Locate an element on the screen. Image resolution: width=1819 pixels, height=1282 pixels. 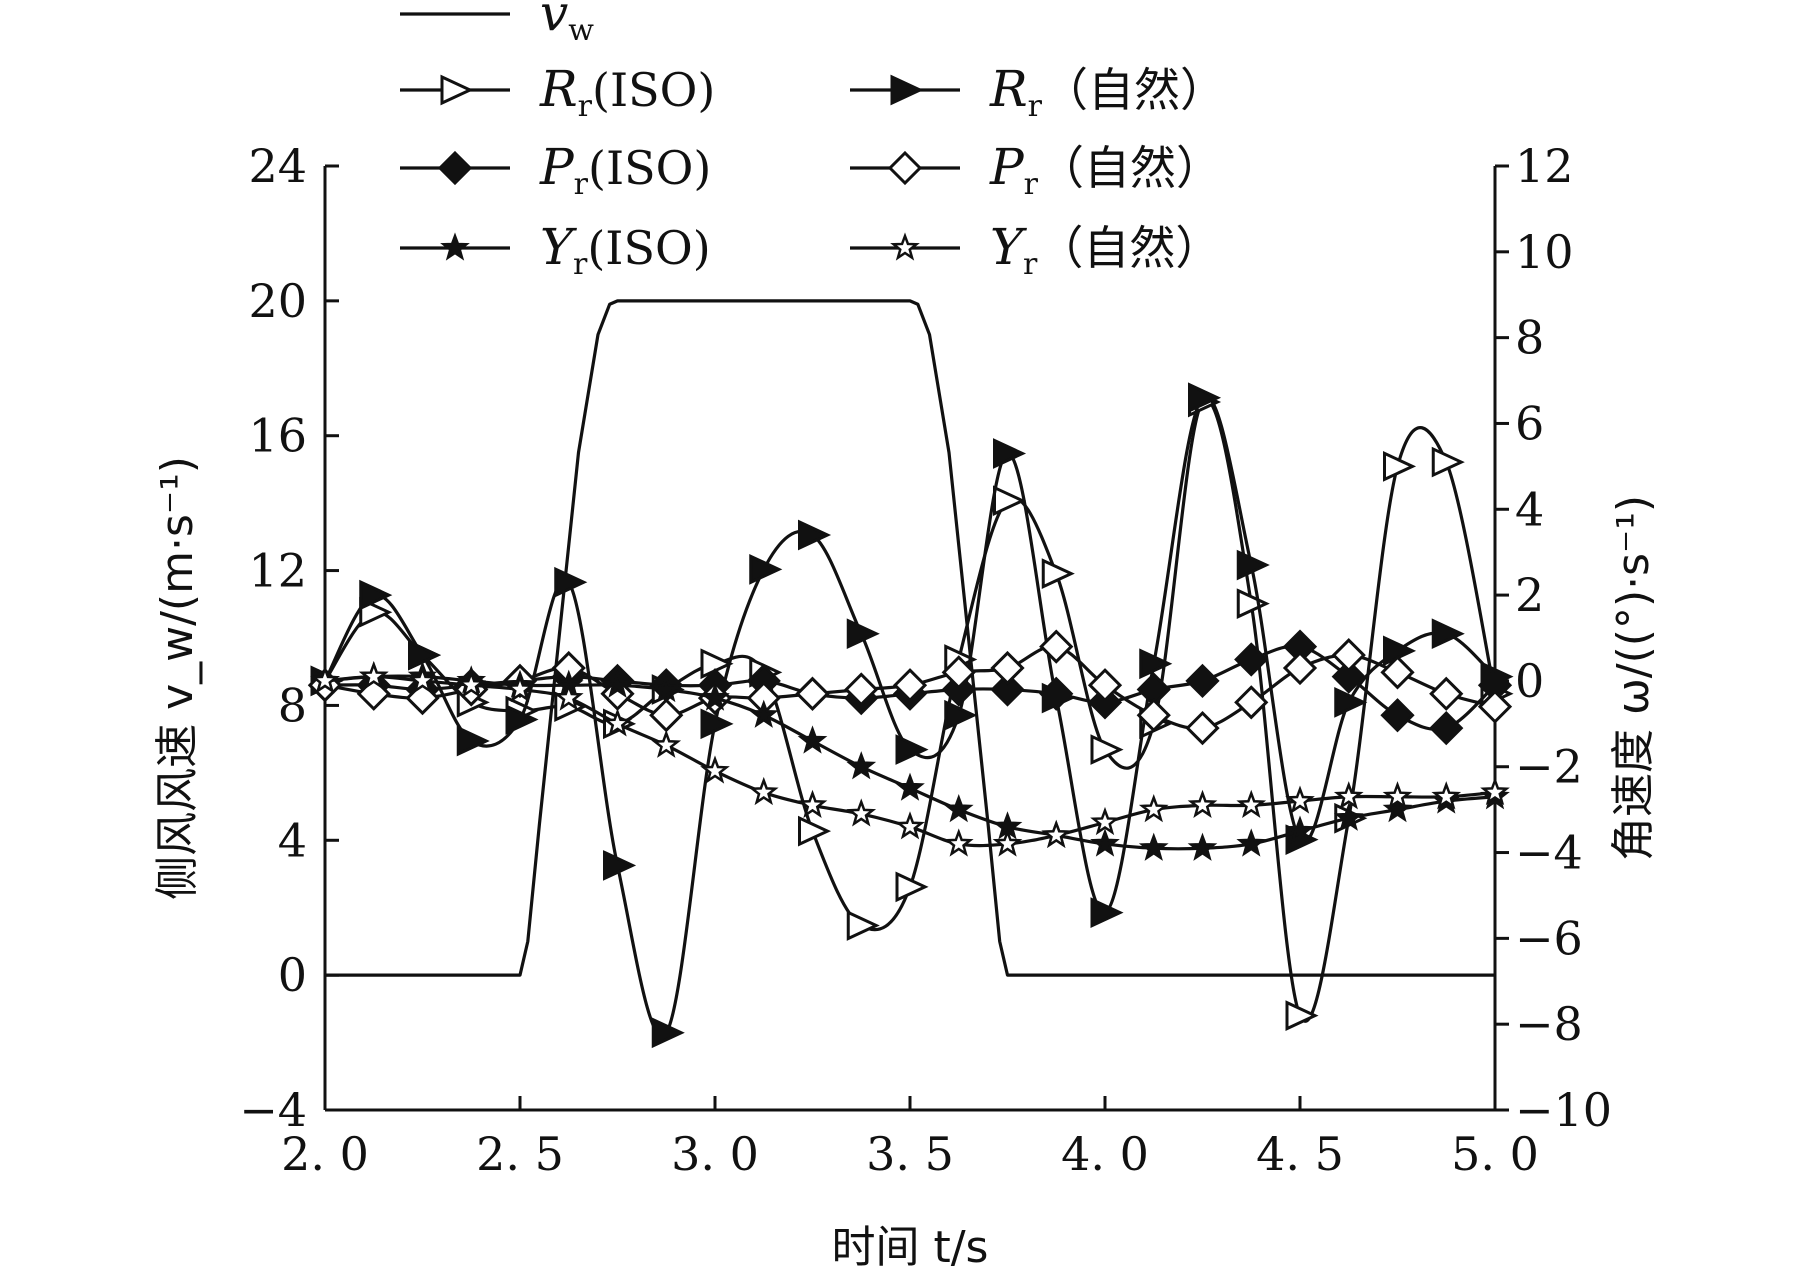
y-right-tick-label: −2 is located at coordinates (1549, 767).